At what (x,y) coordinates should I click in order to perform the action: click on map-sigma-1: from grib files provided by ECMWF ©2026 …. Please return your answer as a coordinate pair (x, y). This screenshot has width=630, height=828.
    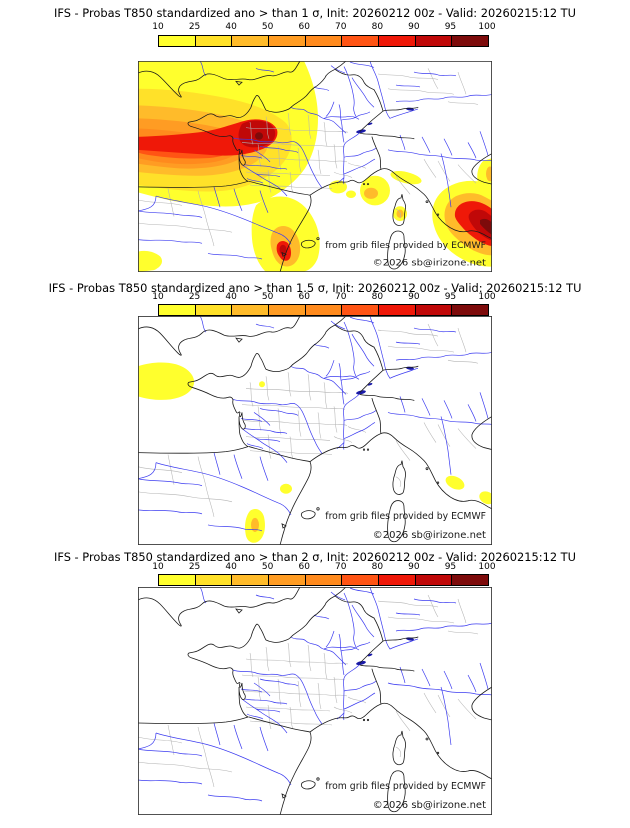
    Looking at the image, I should click on (315, 166).